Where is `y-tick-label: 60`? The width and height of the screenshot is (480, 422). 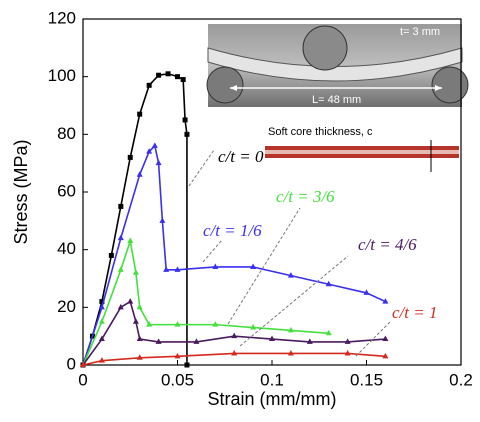
y-tick-label: 60 is located at coordinates (66, 190).